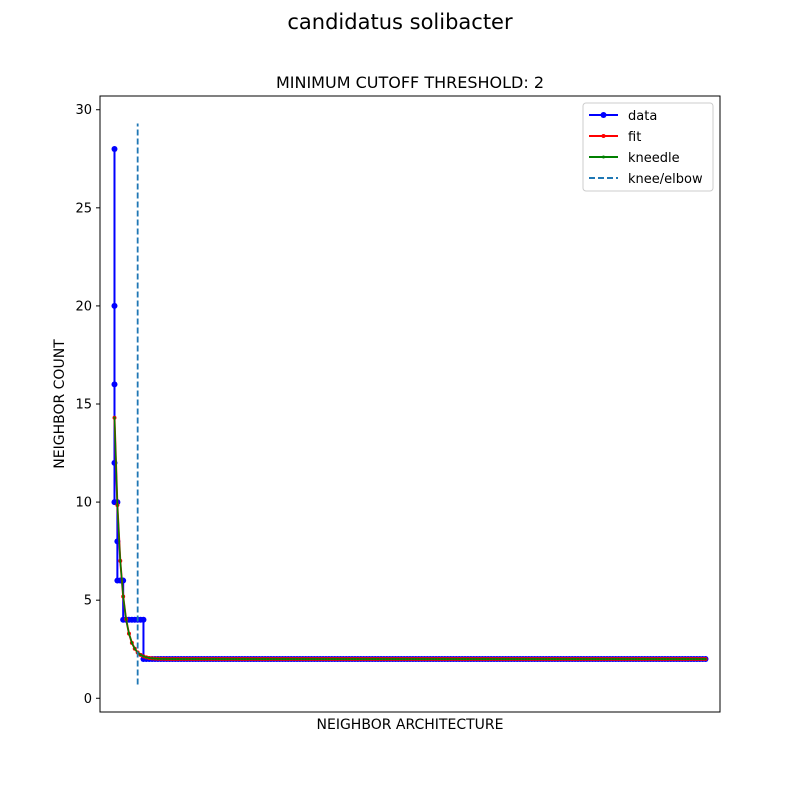 The width and height of the screenshot is (800, 800). Describe the element at coordinates (83, 306) in the screenshot. I see `y-tick-label: 20` at that location.